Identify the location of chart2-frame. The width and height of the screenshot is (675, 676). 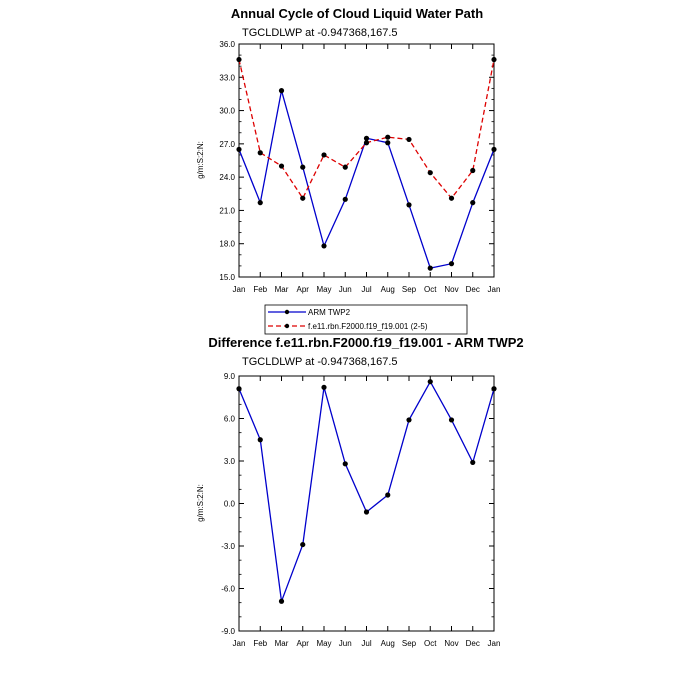
(366, 503).